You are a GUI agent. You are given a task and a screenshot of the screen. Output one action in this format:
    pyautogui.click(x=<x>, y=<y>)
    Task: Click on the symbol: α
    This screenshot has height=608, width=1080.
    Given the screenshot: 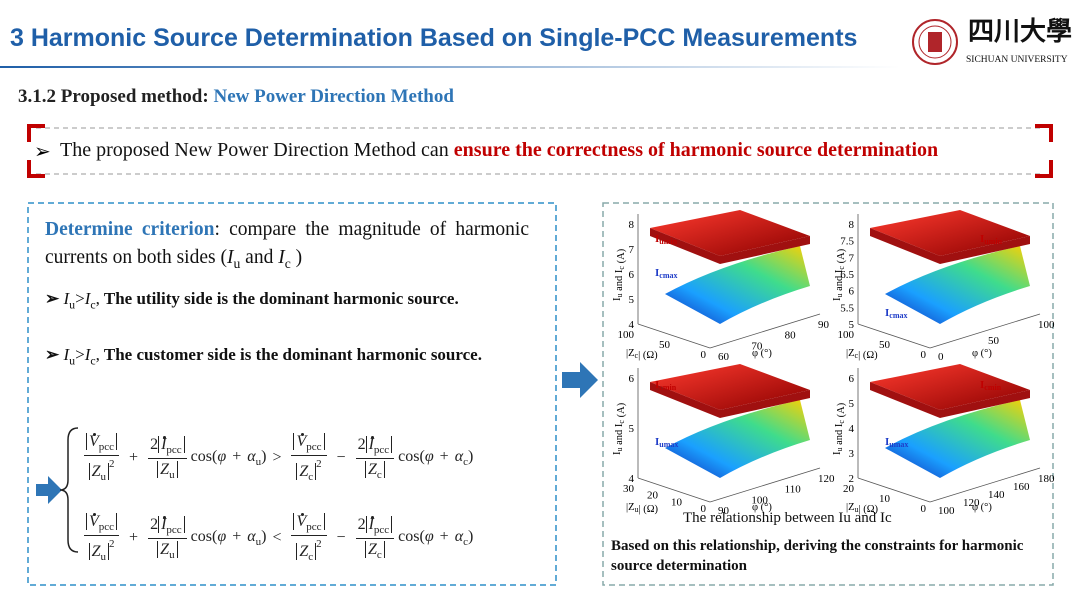 What is the action you would take?
    pyautogui.click(x=459, y=536)
    